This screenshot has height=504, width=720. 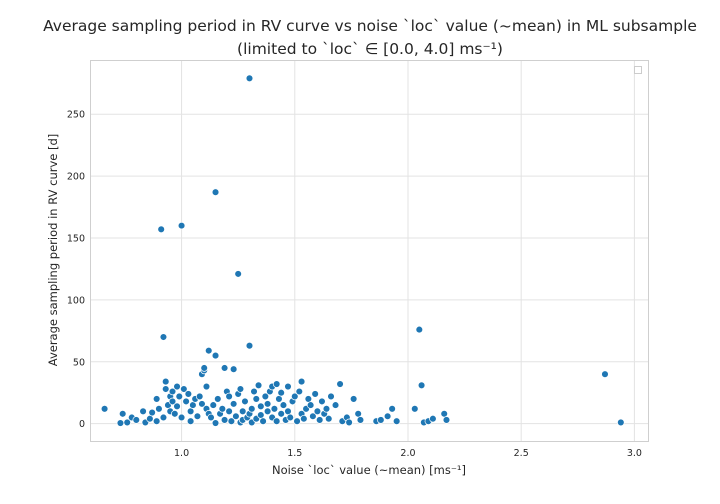 I want to click on x-tick-label: 2.0, so click(x=407, y=453).